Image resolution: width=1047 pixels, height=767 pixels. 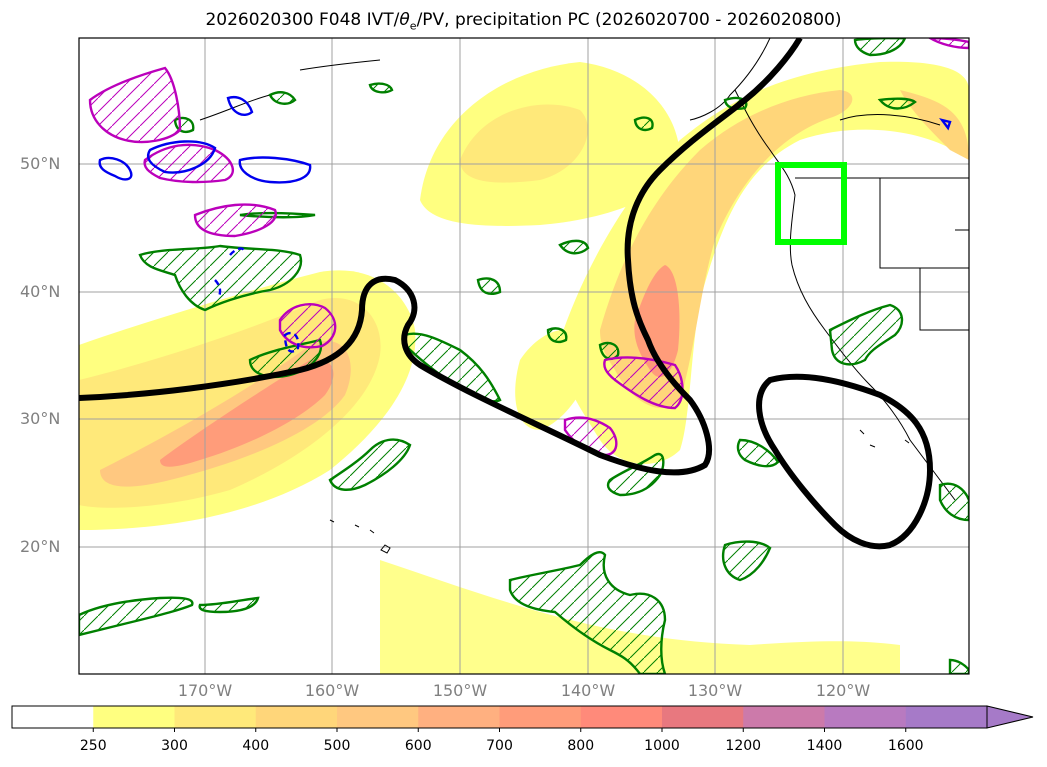 I want to click on ivt-north-inner, so click(x=524, y=143).